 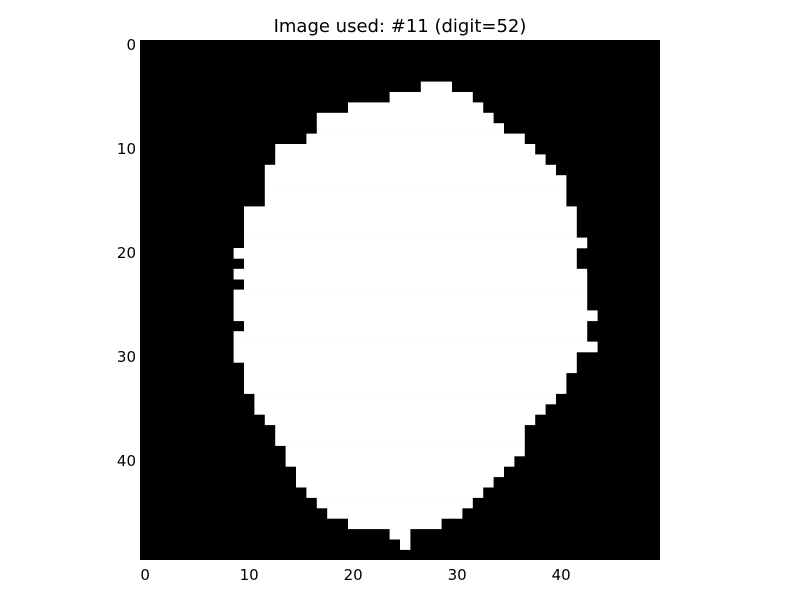 I want to click on x-tick-label: 40, so click(x=561, y=575).